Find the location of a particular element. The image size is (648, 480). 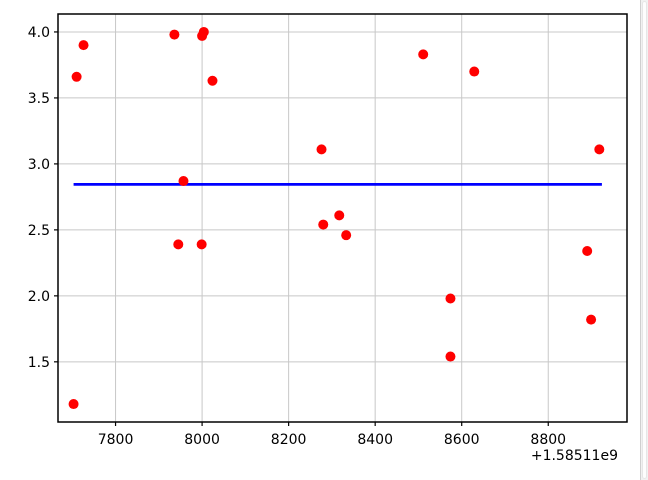

y-tick-label: 3.5 is located at coordinates (39, 99).